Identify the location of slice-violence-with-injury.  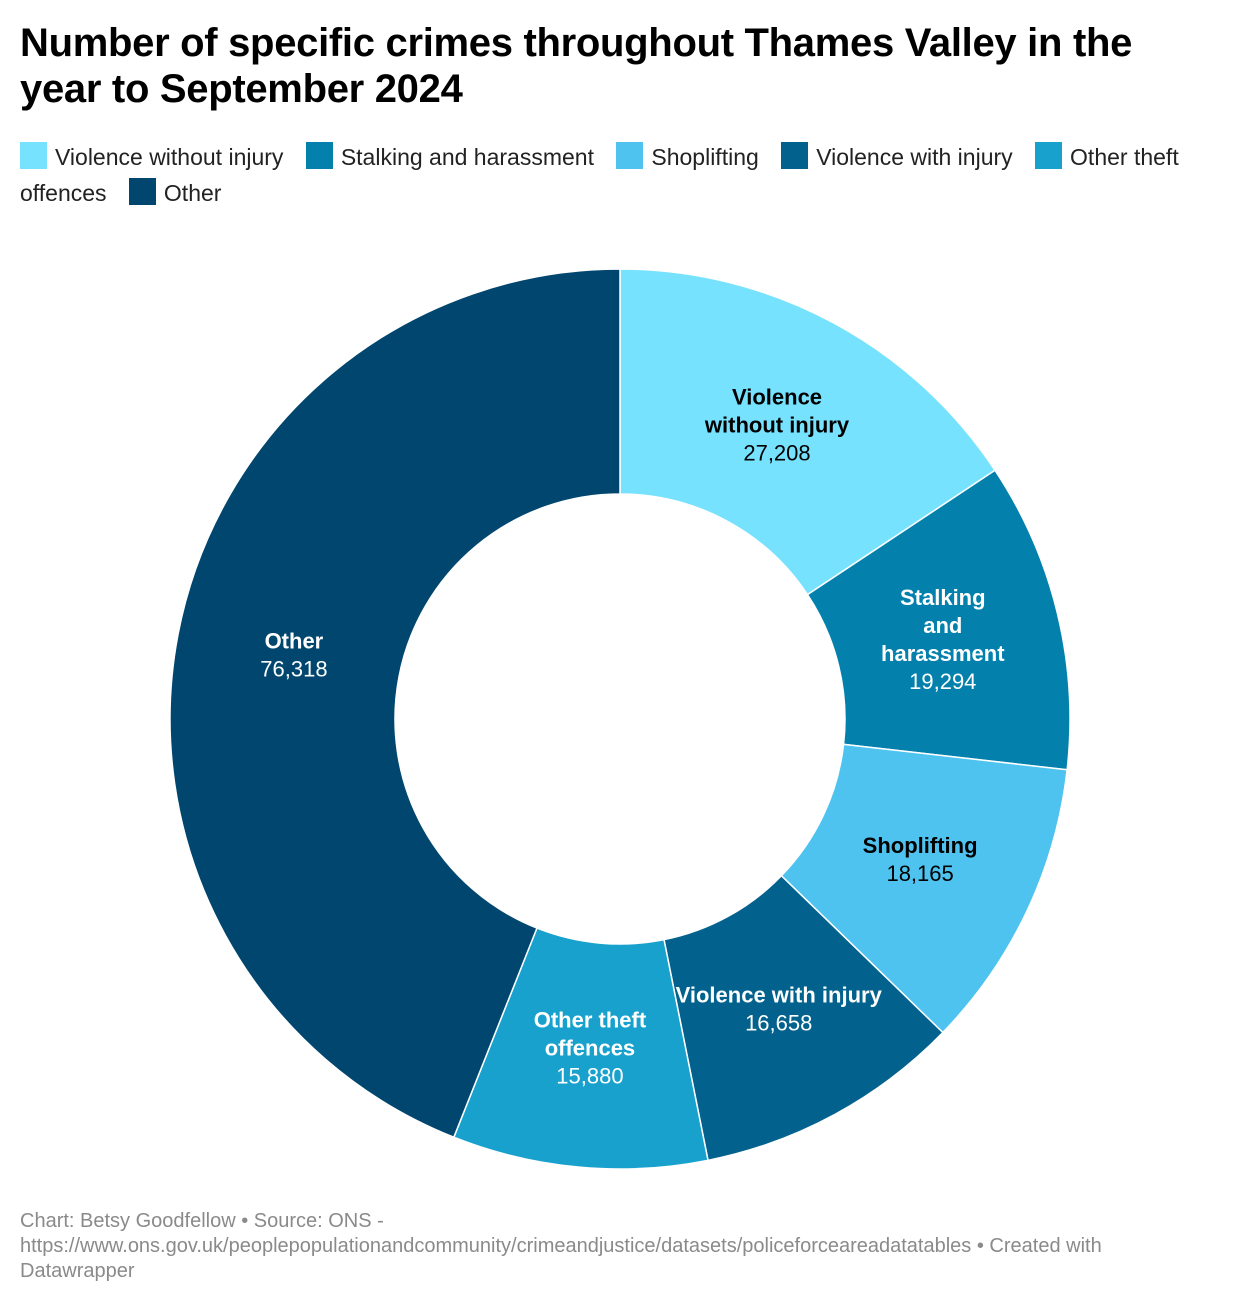
(803, 1018).